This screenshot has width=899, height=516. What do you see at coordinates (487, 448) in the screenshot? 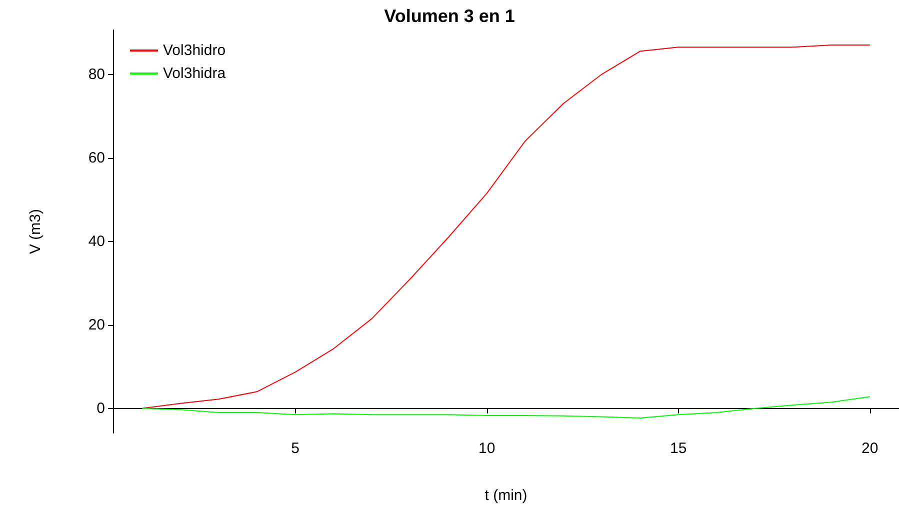
I see `x-tick-label: 10` at bounding box center [487, 448].